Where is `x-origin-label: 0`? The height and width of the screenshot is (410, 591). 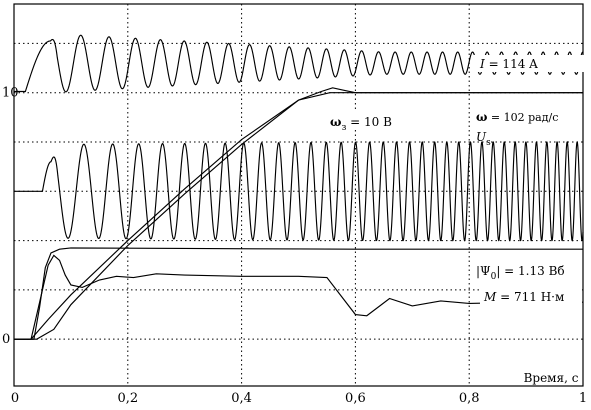 x-origin-label: 0 is located at coordinates (15, 398).